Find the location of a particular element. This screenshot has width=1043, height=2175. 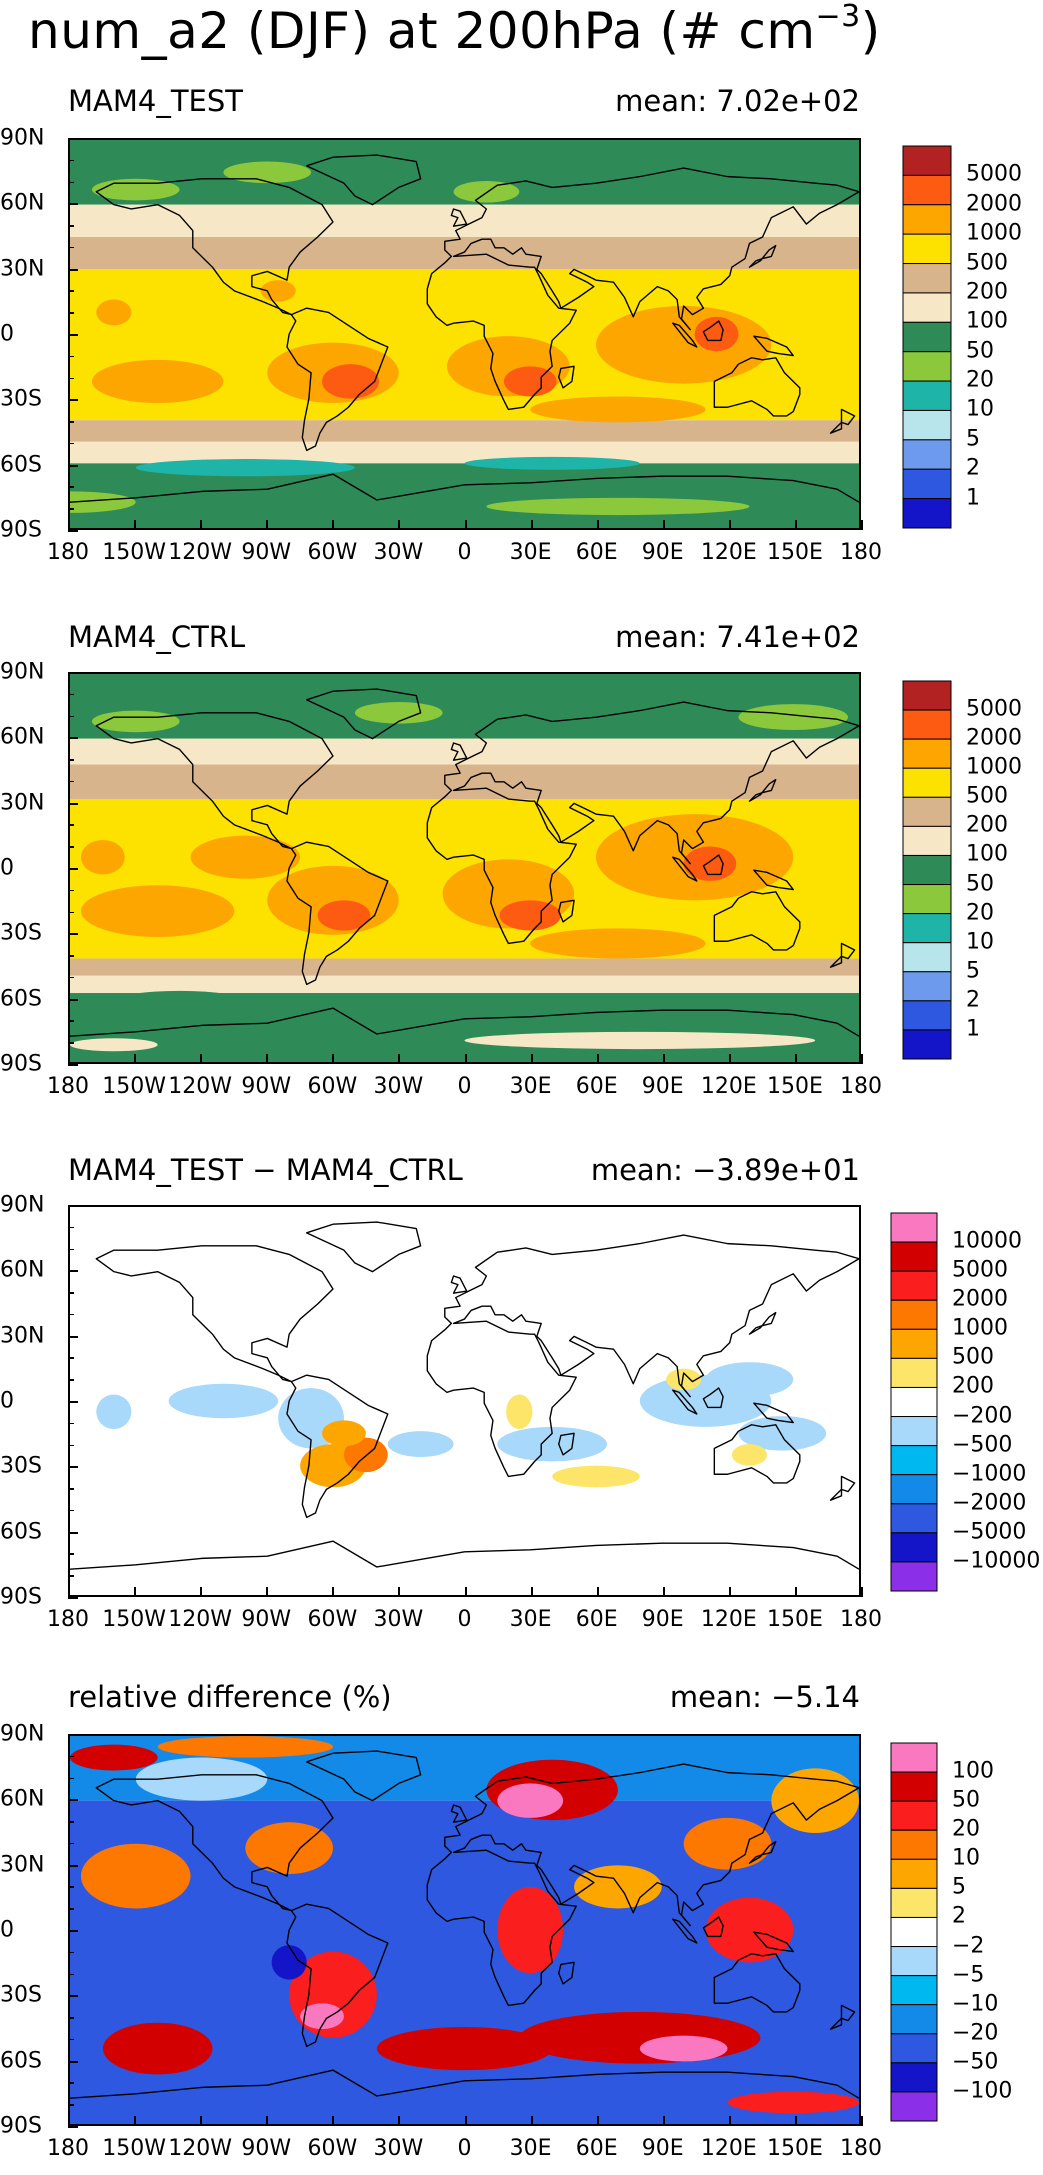

lat-tick-label: 90S is located at coordinates (21, 1064).